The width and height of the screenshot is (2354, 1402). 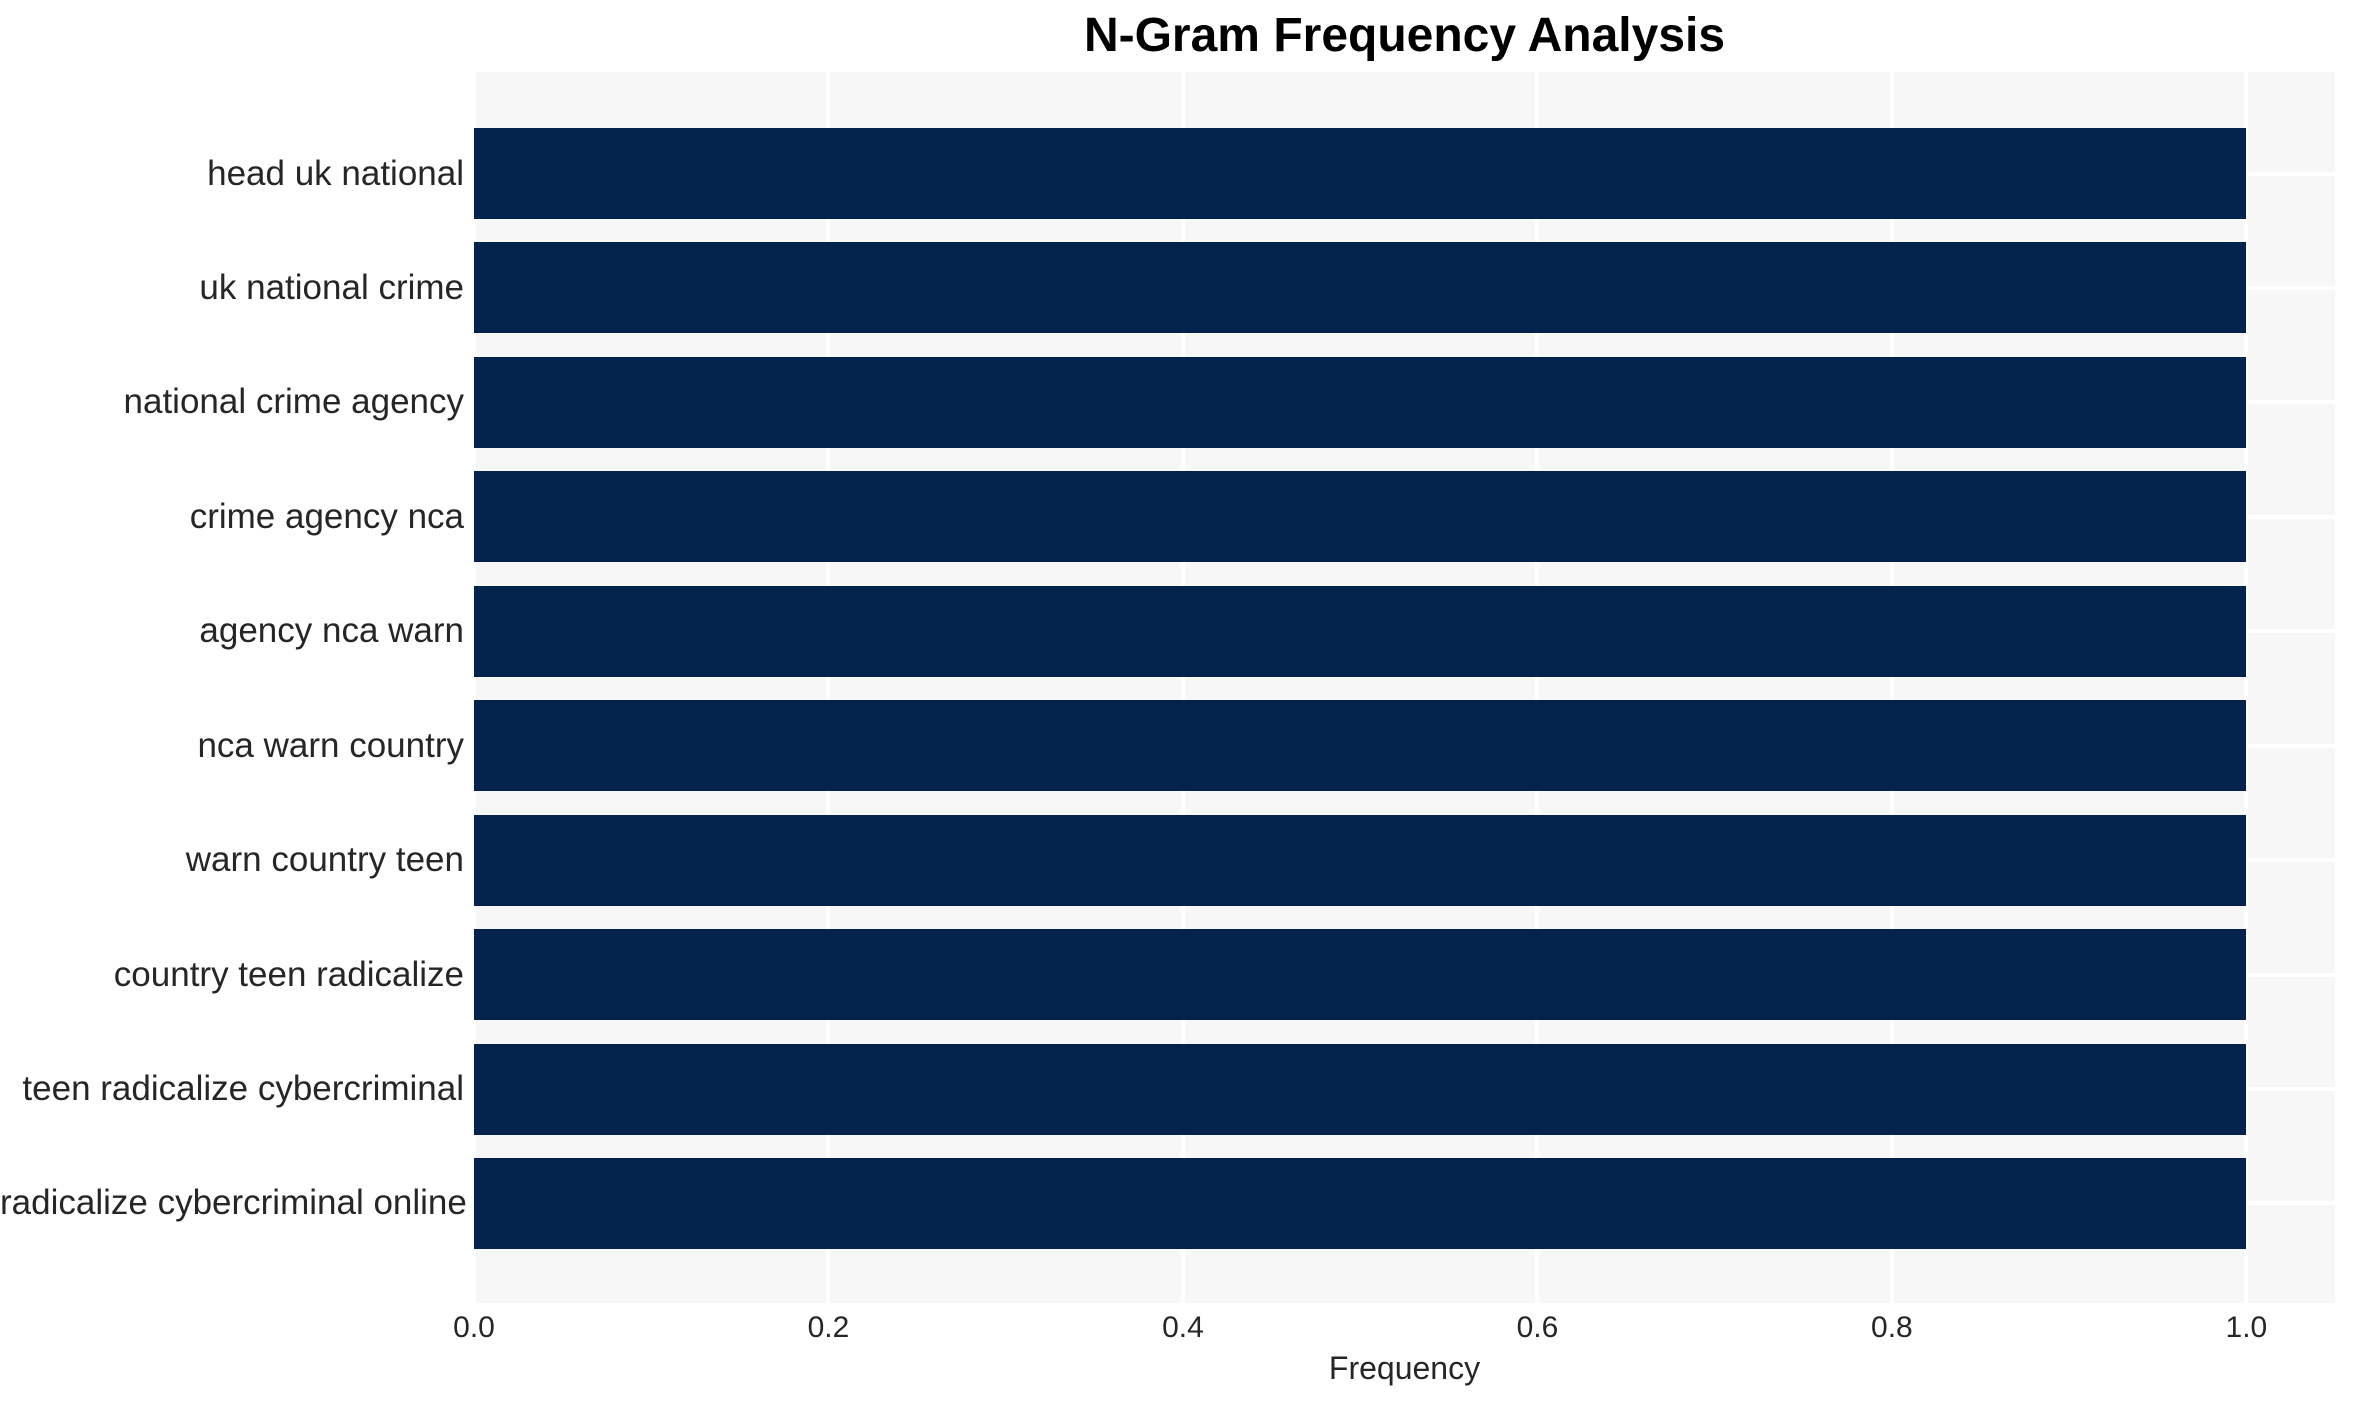 I want to click on x-tick-label: 0.0, so click(x=474, y=1327).